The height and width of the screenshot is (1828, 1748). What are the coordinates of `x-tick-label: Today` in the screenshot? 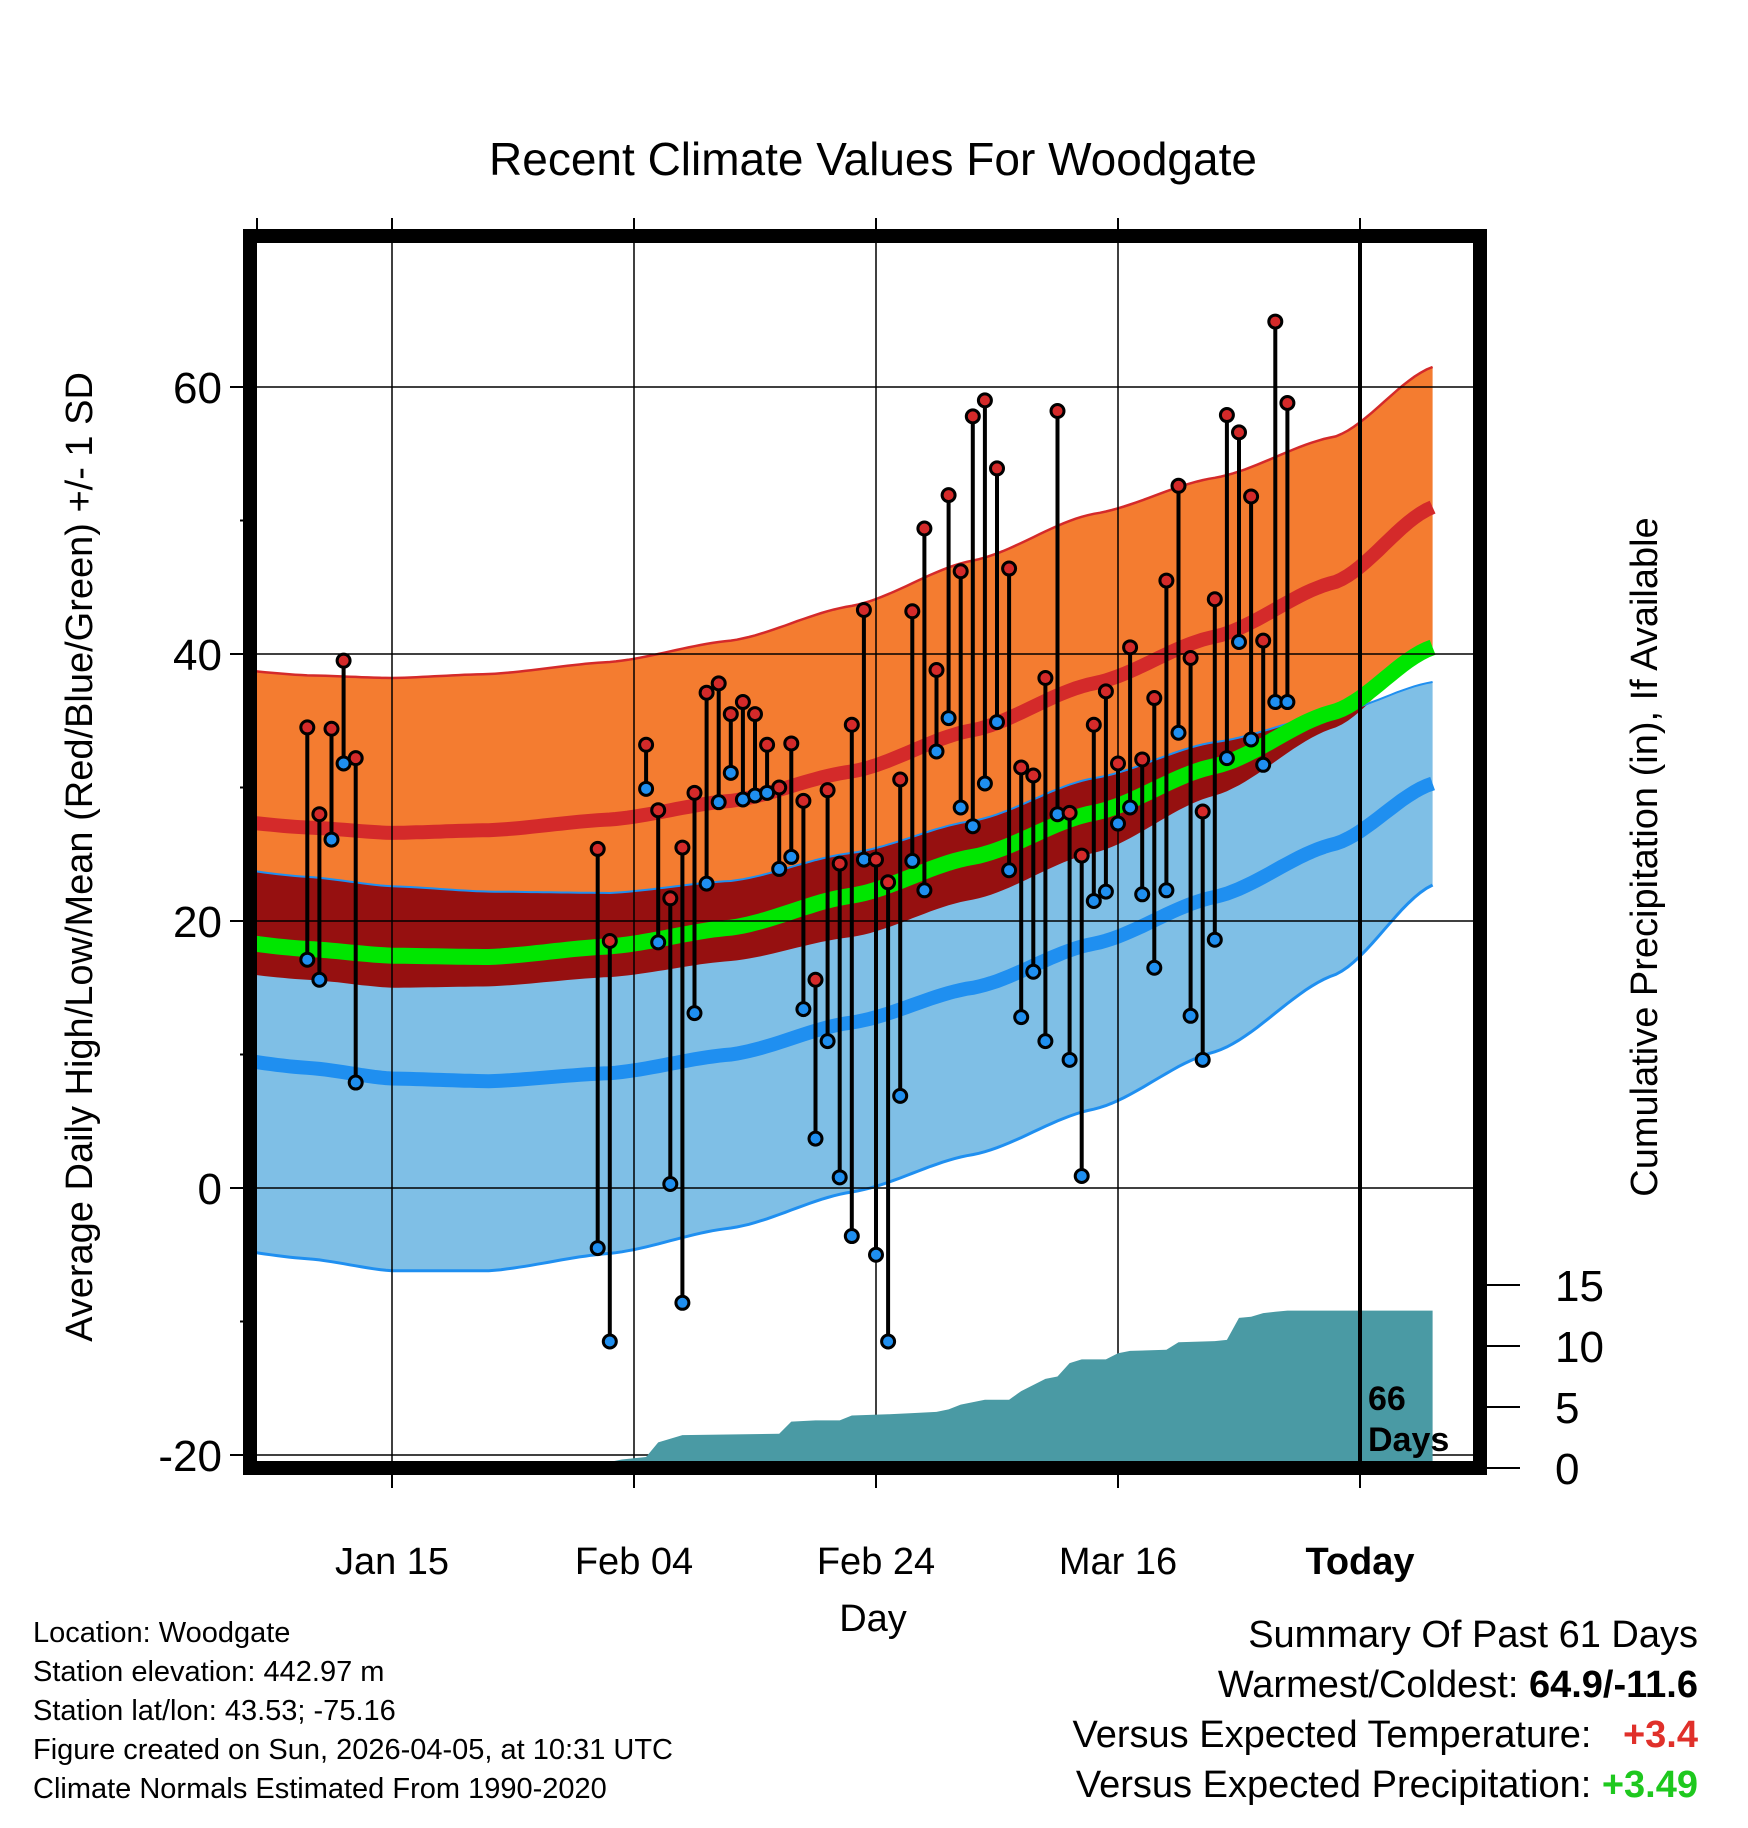 It's located at (1359, 1562).